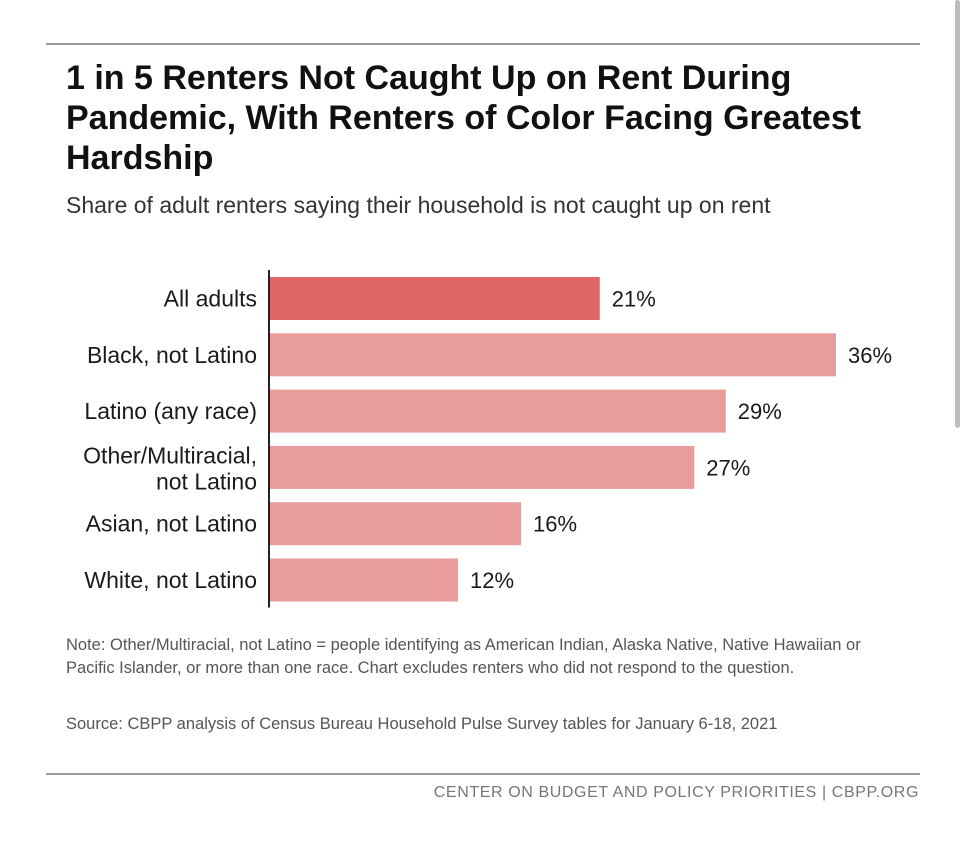 This screenshot has width=967, height=846. Describe the element at coordinates (171, 524) in the screenshot. I see `category-label: Asian, not Latino` at that location.